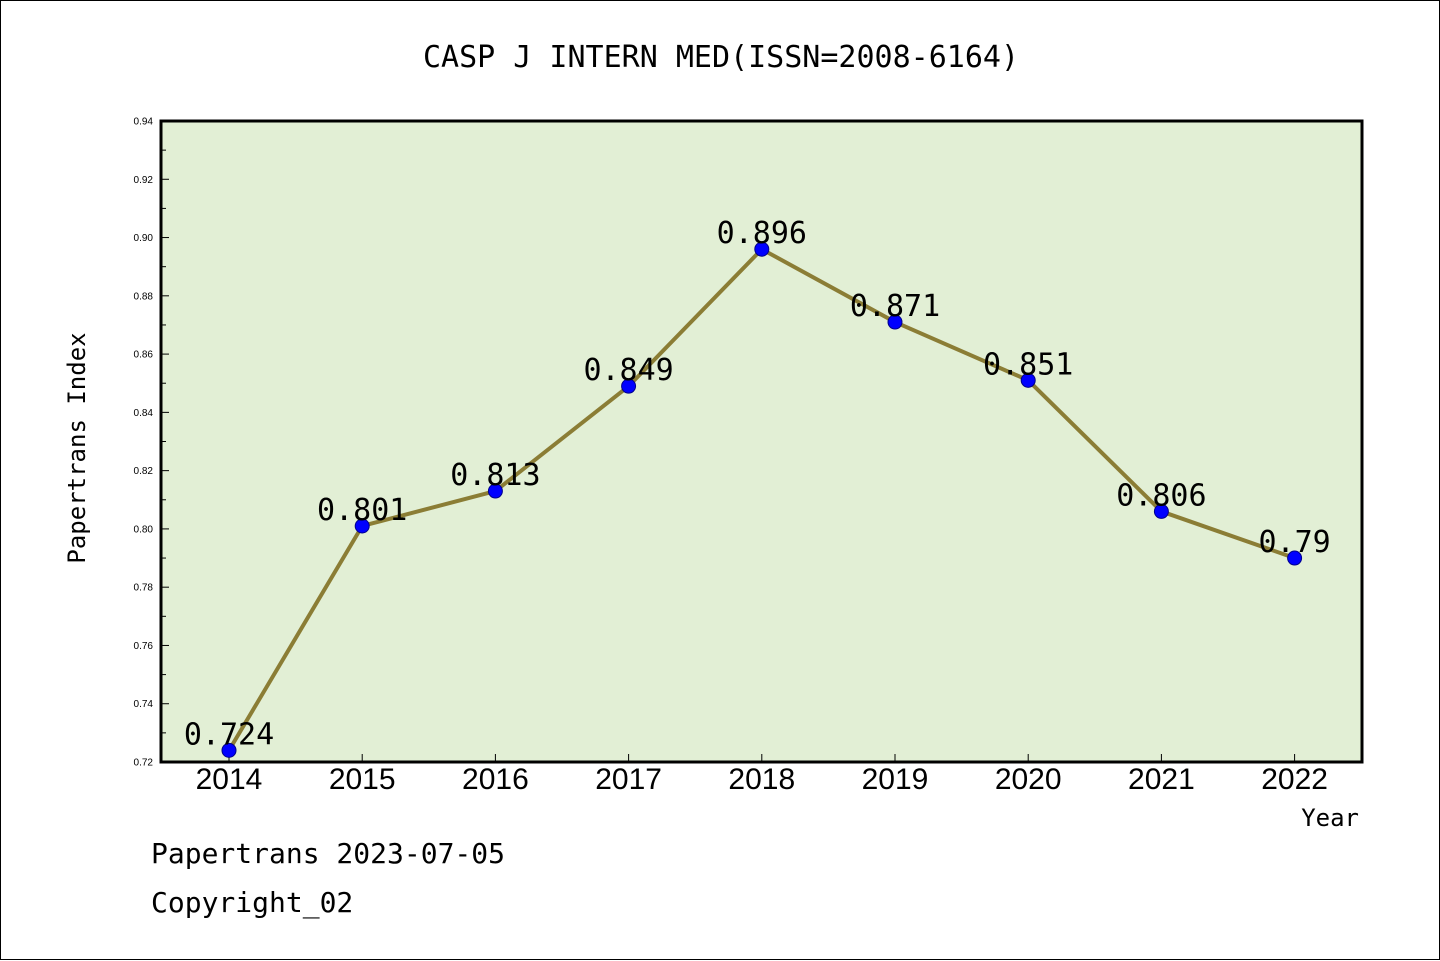  I want to click on x-tick-label: 2018, so click(761, 779).